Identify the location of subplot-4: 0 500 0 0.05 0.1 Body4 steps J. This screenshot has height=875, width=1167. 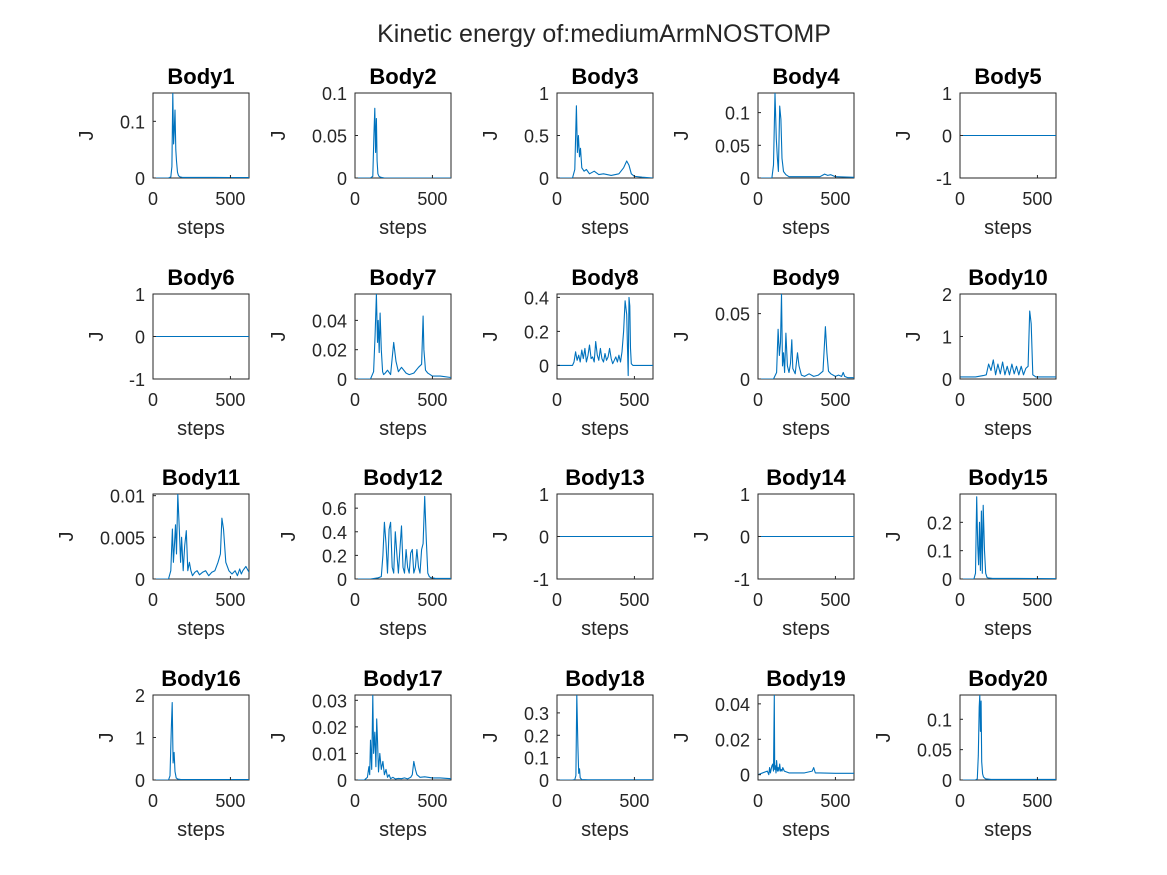
(763, 151).